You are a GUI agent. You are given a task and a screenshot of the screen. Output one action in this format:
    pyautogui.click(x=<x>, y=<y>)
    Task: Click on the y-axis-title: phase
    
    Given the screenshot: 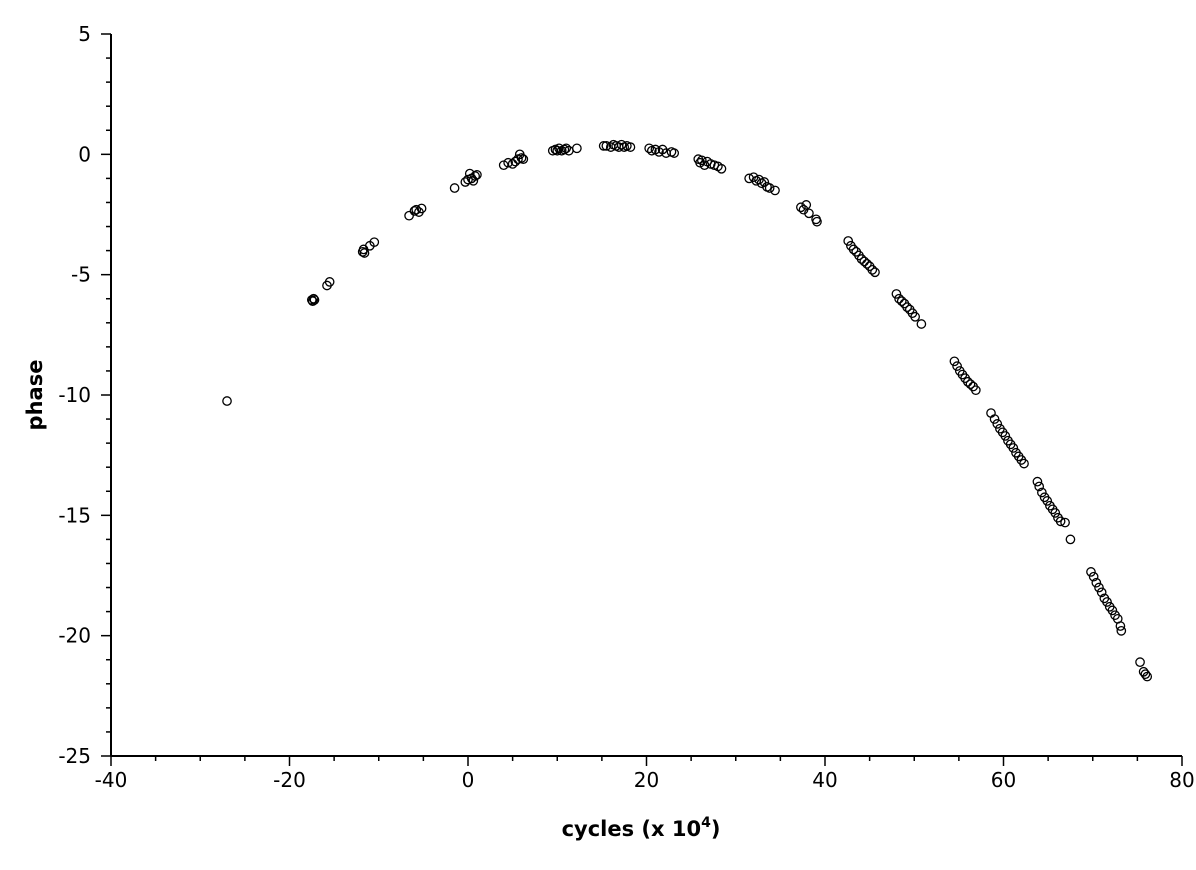 What is the action you would take?
    pyautogui.click(x=35, y=395)
    